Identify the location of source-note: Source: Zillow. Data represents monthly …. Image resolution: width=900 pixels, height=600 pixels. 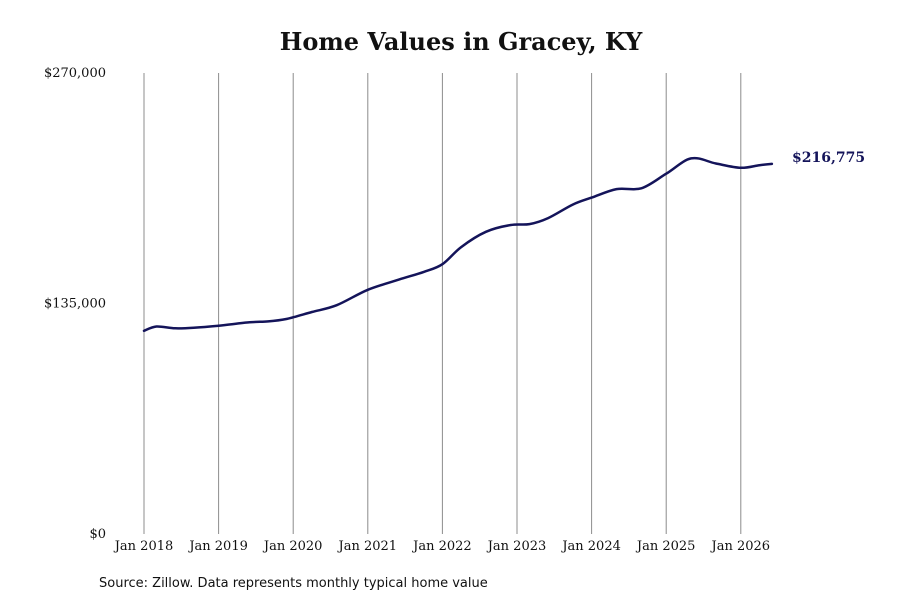
(293, 583).